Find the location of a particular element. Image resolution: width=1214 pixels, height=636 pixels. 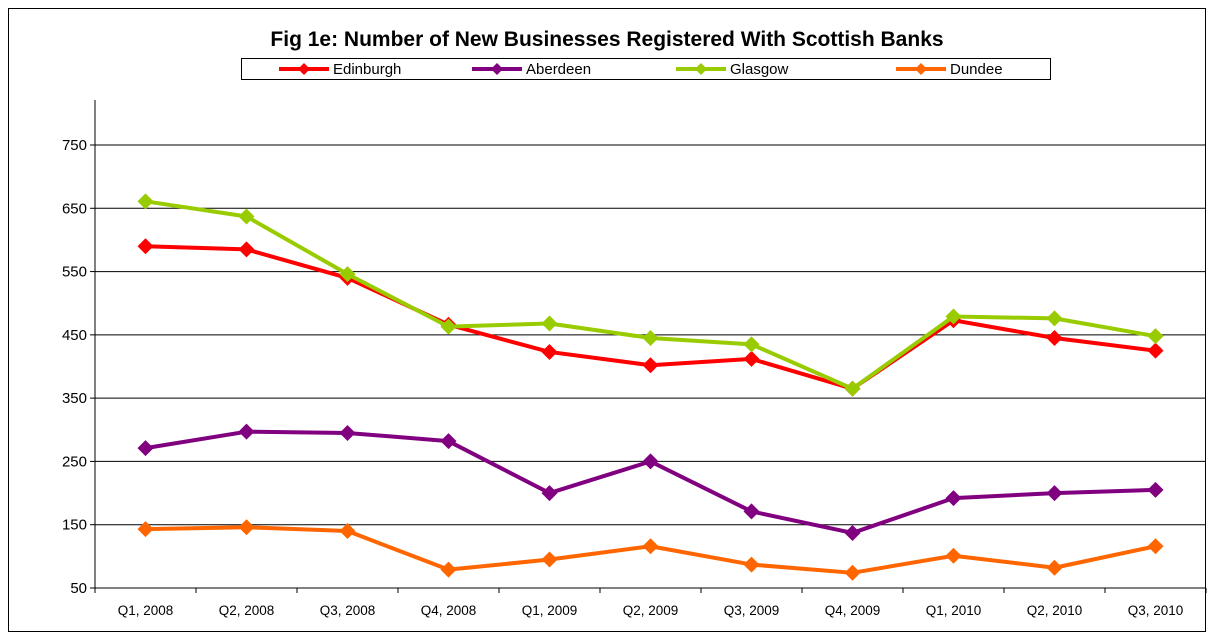

x-tick-label: Q4, 2009 is located at coordinates (853, 610).